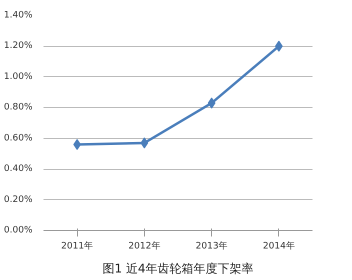  I want to click on y-tick-label: 0.60%, so click(18, 138).